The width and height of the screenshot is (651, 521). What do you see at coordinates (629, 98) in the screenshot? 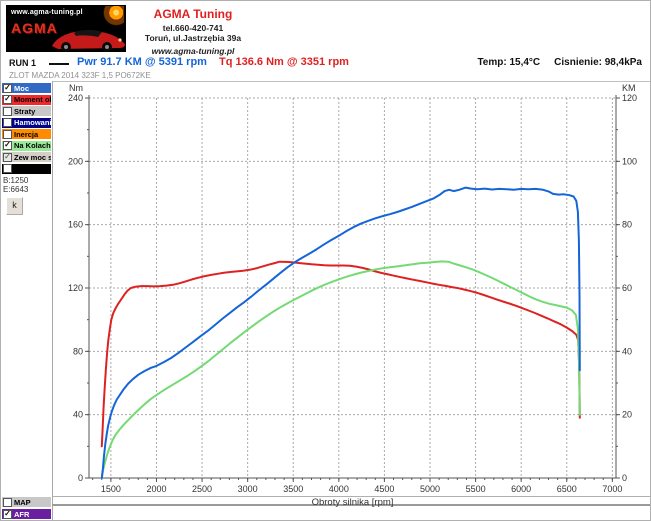
I see `y-right-tick-label: 120` at bounding box center [629, 98].